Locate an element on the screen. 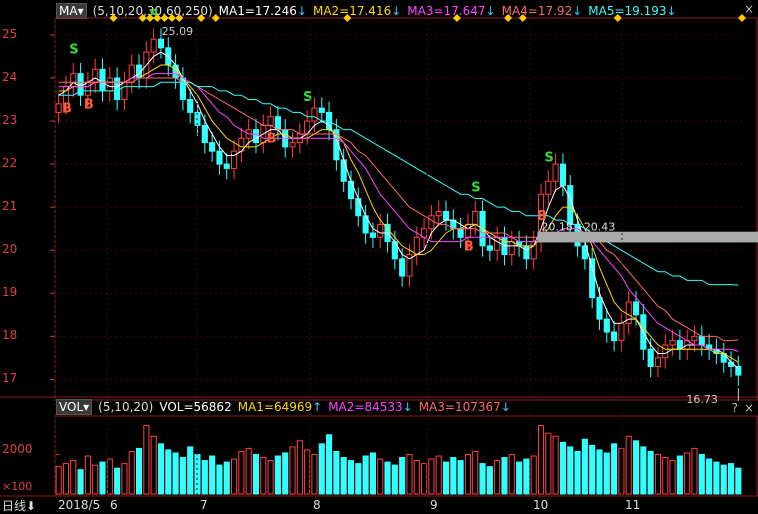 The image size is (758, 514). ma-value-1: MA2=17.416↓ is located at coordinates (357, 11).